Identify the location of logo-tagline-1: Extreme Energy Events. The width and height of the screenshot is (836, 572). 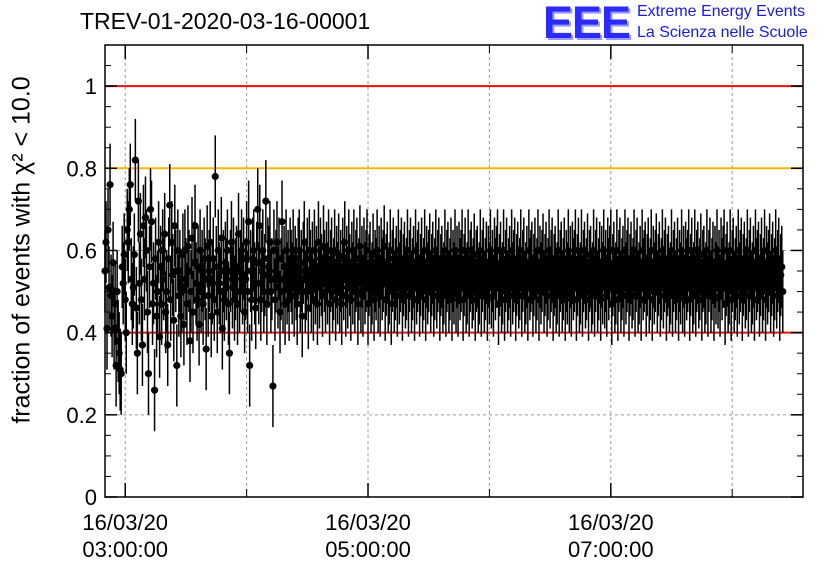
(721, 11).